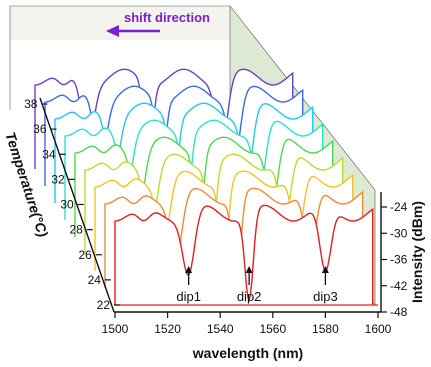 This screenshot has height=367, width=431. What do you see at coordinates (220, 329) in the screenshot?
I see `x-tick-label: 1540` at bounding box center [220, 329].